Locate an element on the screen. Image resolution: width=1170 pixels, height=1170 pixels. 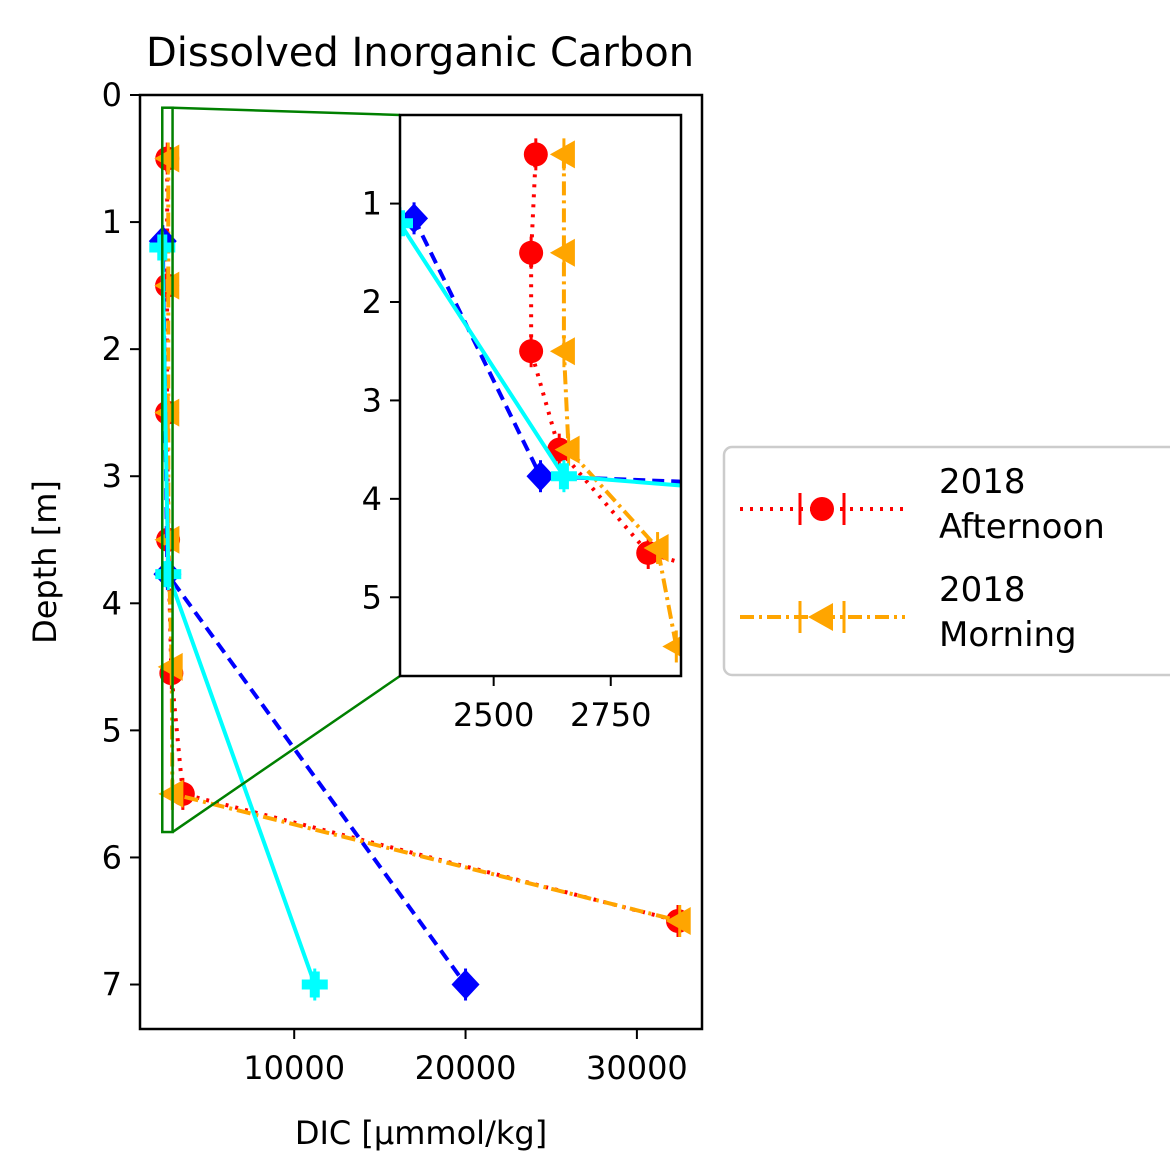
legend-entry-2-marker is located at coordinates (820, 617).